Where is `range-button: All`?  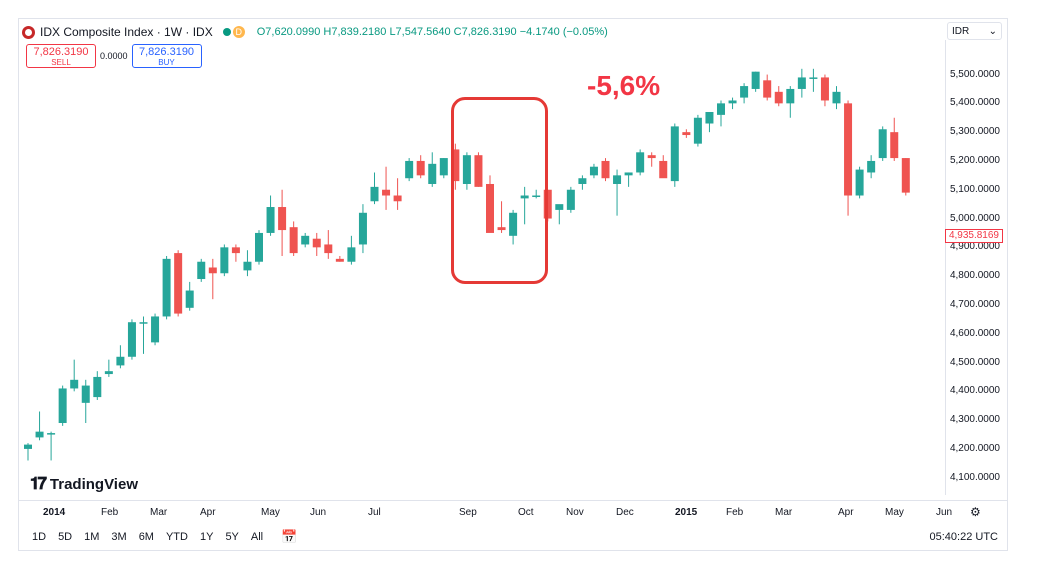
range-button: All is located at coordinates (257, 537).